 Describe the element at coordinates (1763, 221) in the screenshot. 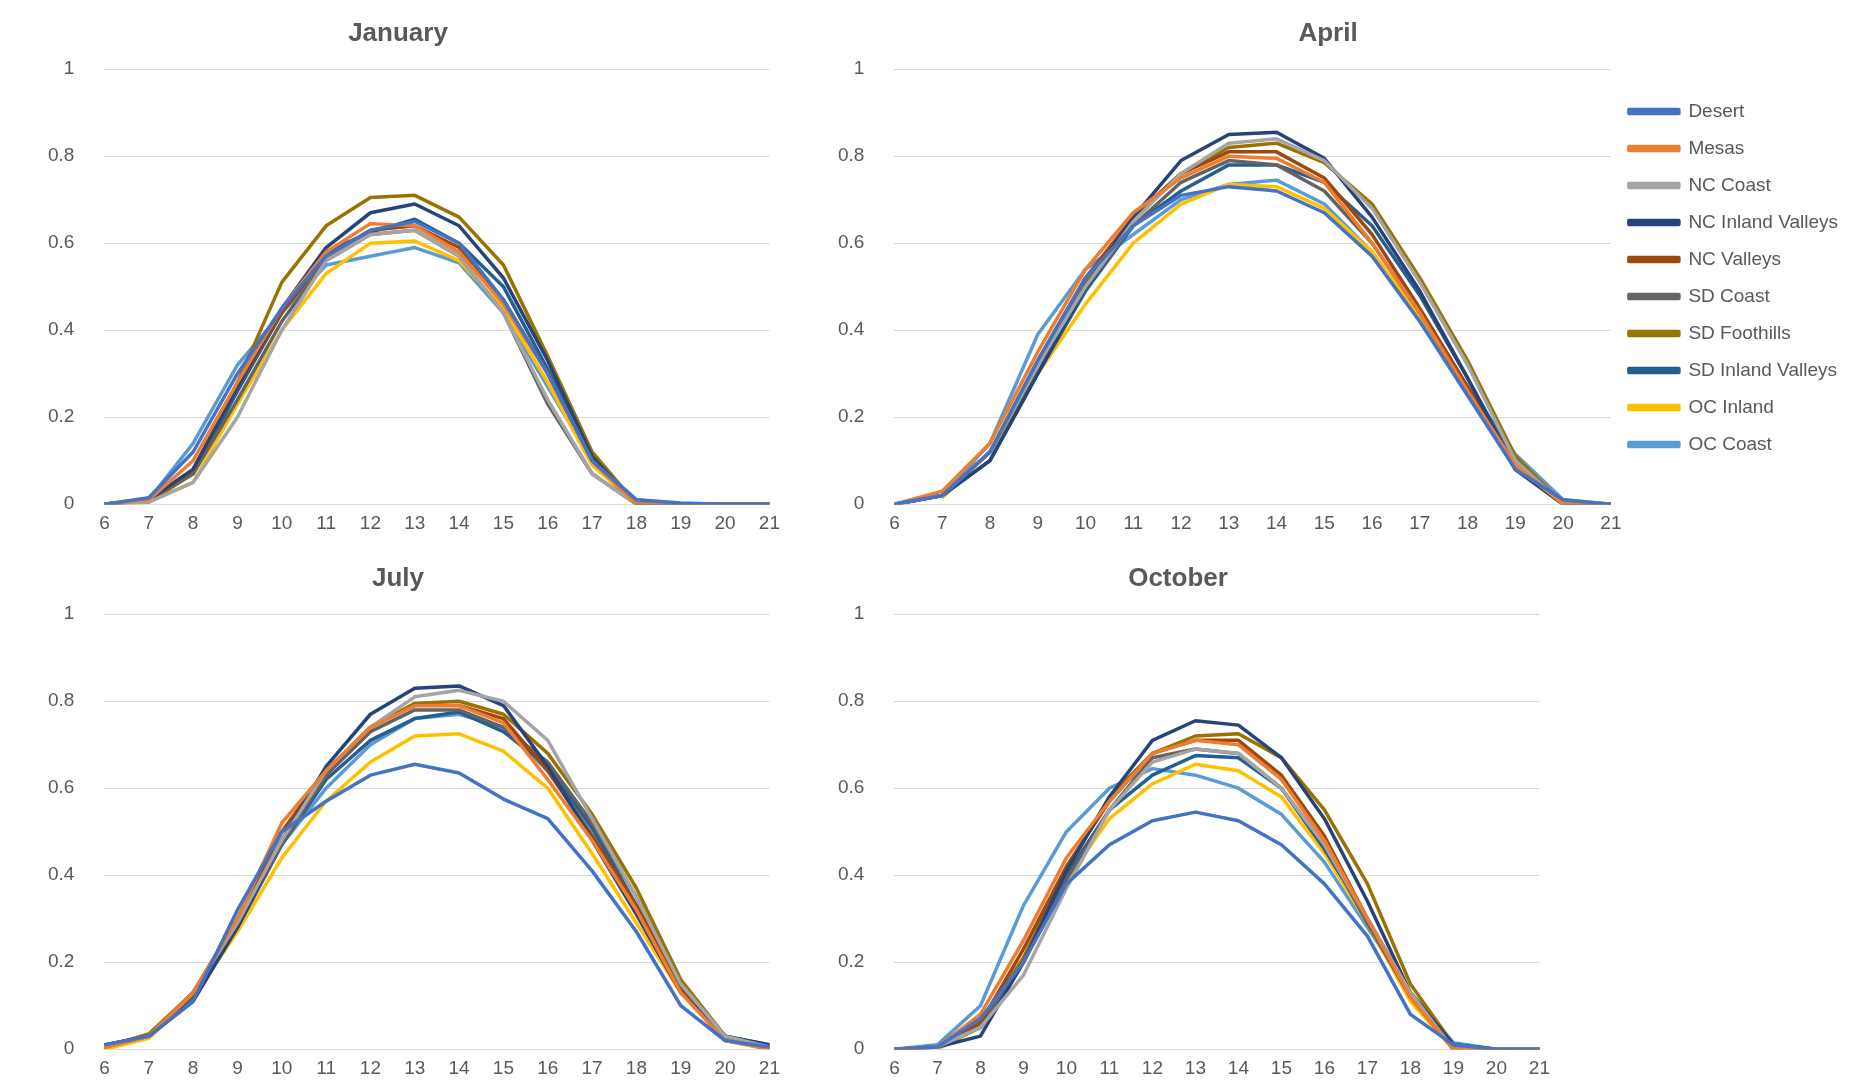

I see `legend-label: NC Inland Valleys` at that location.